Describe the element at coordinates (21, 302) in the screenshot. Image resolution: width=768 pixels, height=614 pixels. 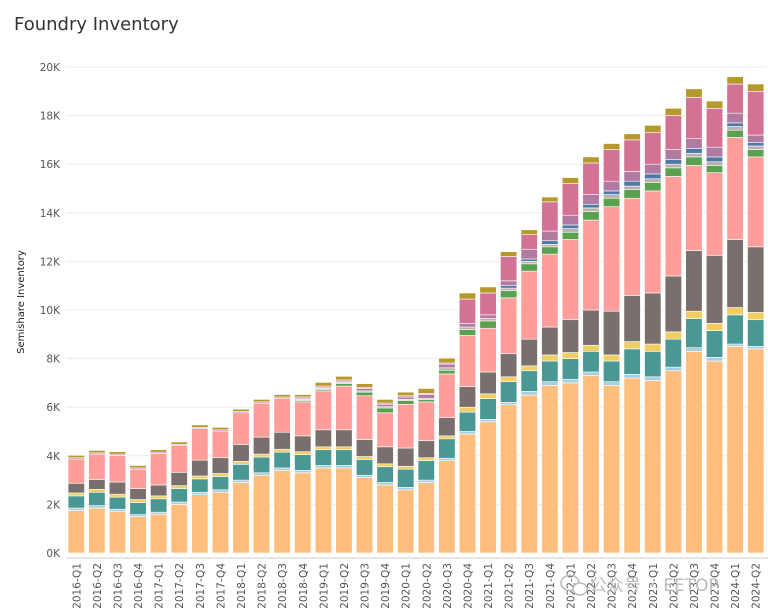
I see `y-axis-label: Semishare Inventory` at that location.